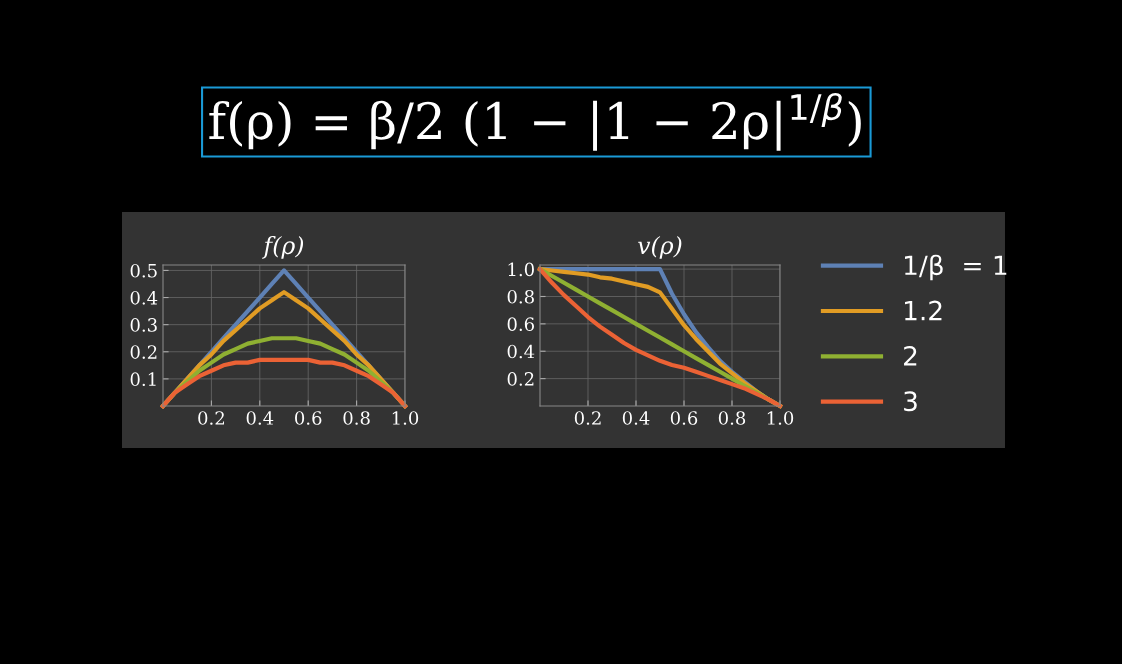  What do you see at coordinates (520, 324) in the screenshot?
I see `y-tick-label: 0.6` at bounding box center [520, 324].